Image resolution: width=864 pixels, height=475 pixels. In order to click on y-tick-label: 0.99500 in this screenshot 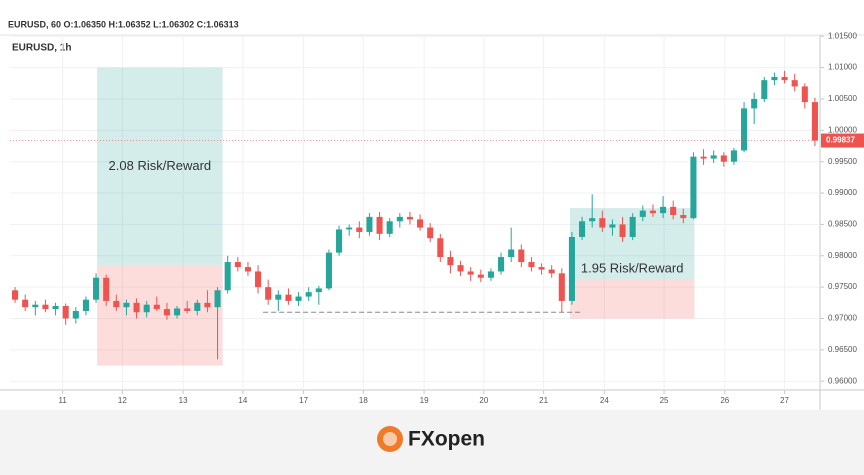, I will do `click(842, 161)`.